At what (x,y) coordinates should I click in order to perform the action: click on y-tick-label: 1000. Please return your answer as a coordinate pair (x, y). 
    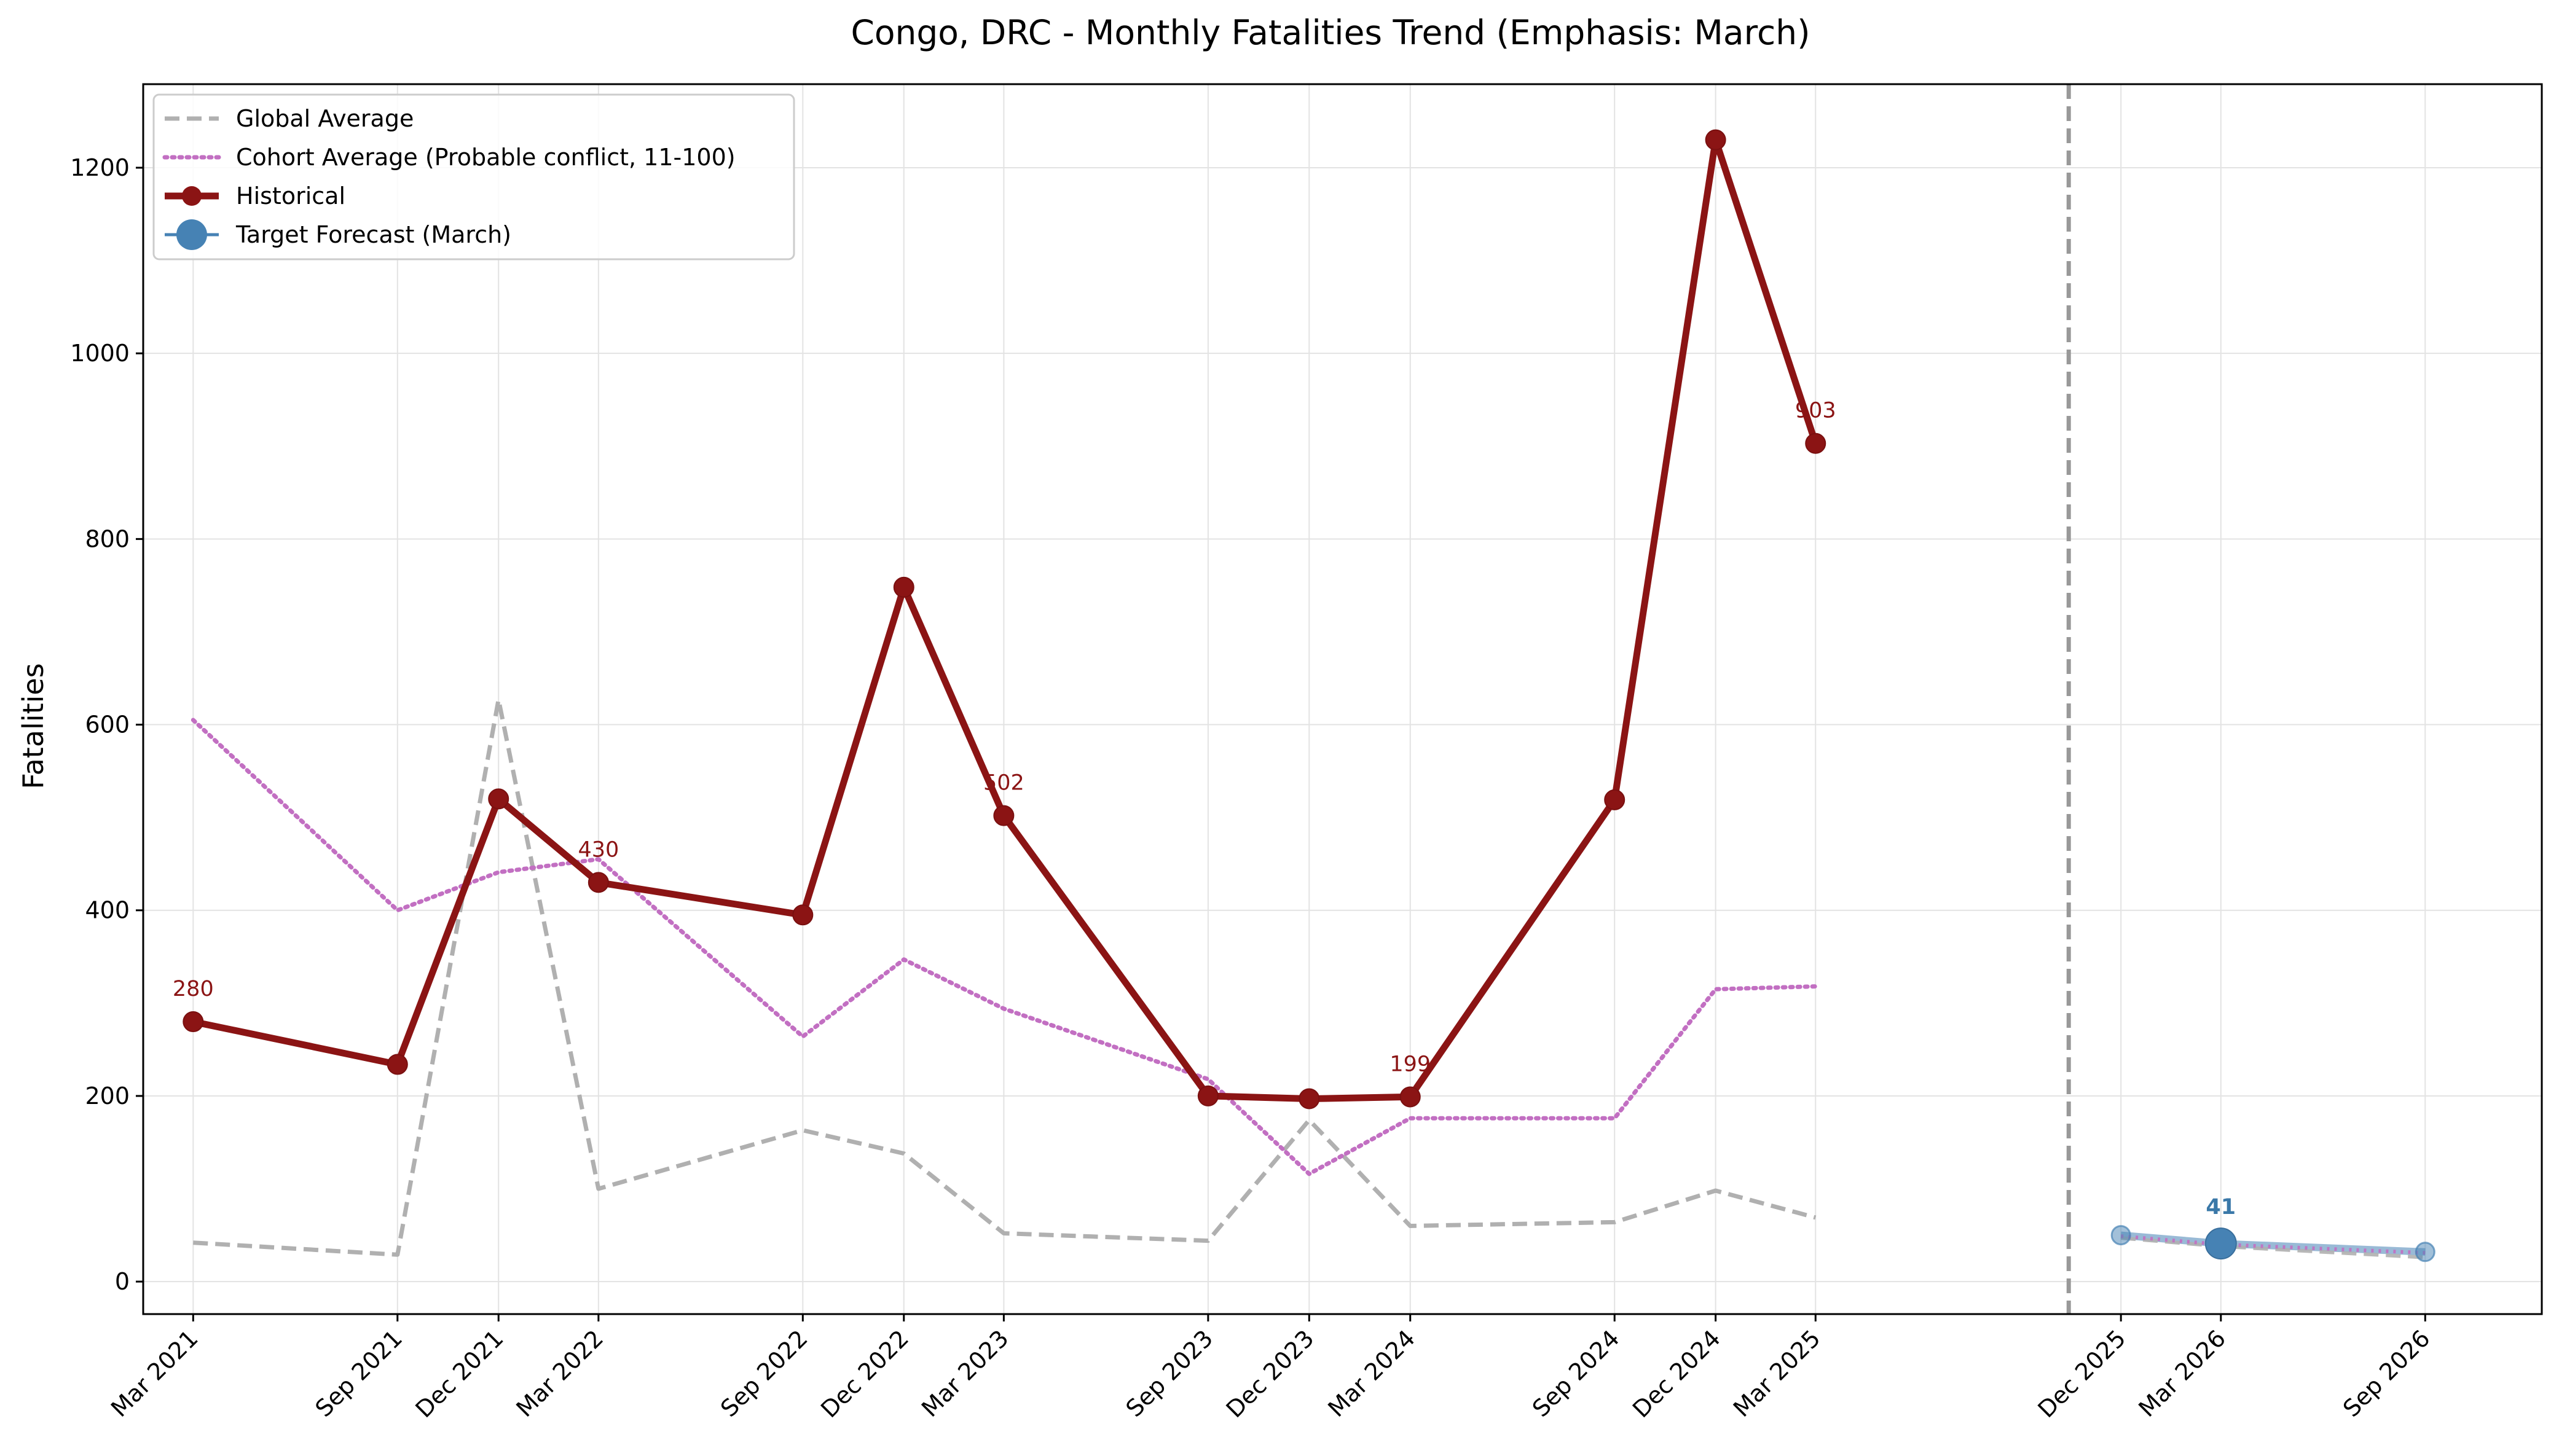
    Looking at the image, I should click on (100, 353).